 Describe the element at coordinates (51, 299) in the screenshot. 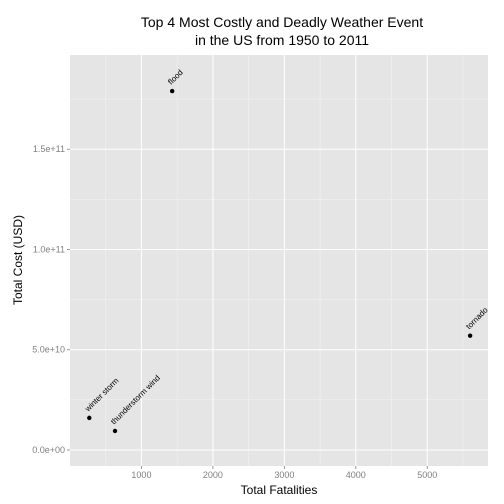

I see `y-axis-ticks: 0.0e+00 5.0e+10 1.0e+11 1.5e+11` at that location.